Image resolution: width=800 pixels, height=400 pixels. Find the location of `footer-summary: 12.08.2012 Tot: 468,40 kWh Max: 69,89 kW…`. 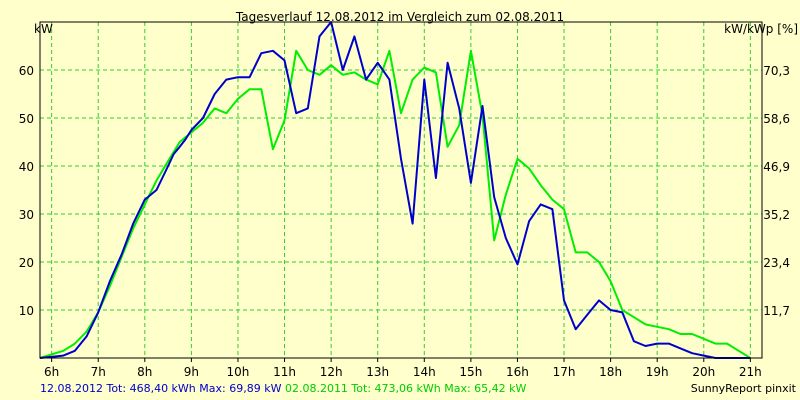

footer-summary: 12.08.2012 Tot: 468,40 kWh Max: 69,89 kW… is located at coordinates (283, 388).